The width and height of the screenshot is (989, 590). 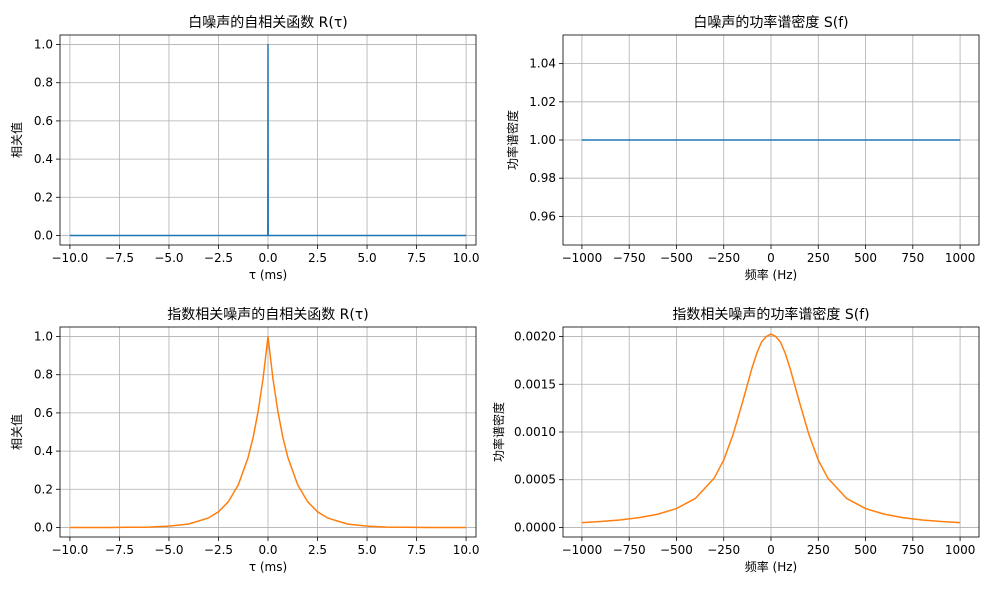 I want to click on subplot-title: 指数相关噪声的功率谱密度 S(f), so click(x=770, y=314).